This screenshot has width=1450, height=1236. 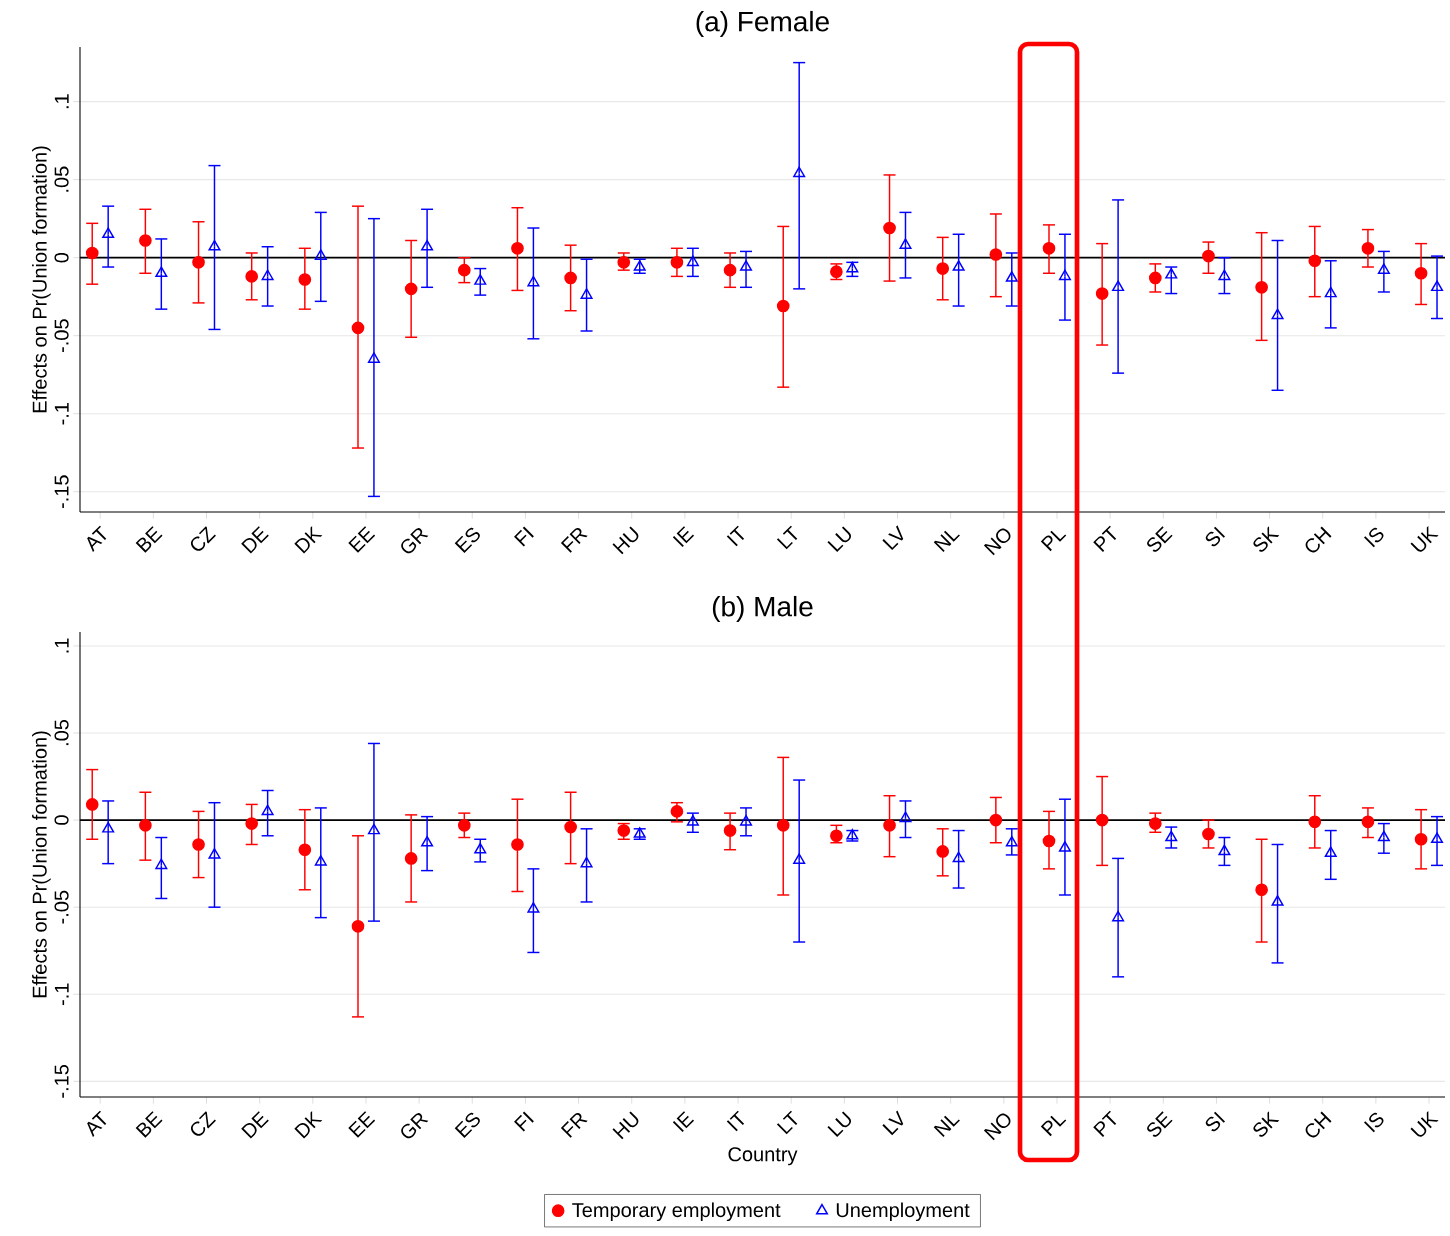 I want to click on chart-title: (a) Female, so click(x=762, y=23).